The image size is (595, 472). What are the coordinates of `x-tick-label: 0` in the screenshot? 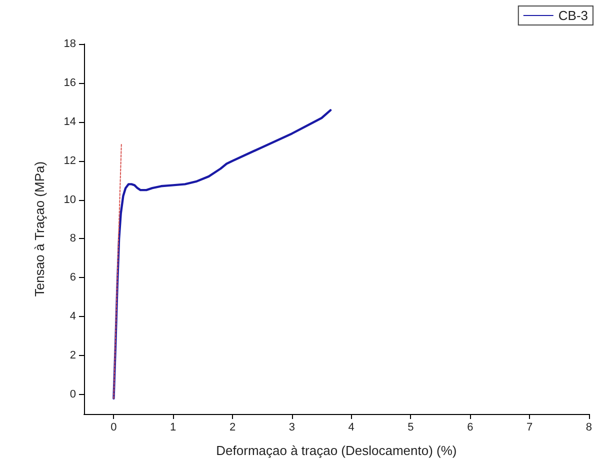 It's located at (113, 428).